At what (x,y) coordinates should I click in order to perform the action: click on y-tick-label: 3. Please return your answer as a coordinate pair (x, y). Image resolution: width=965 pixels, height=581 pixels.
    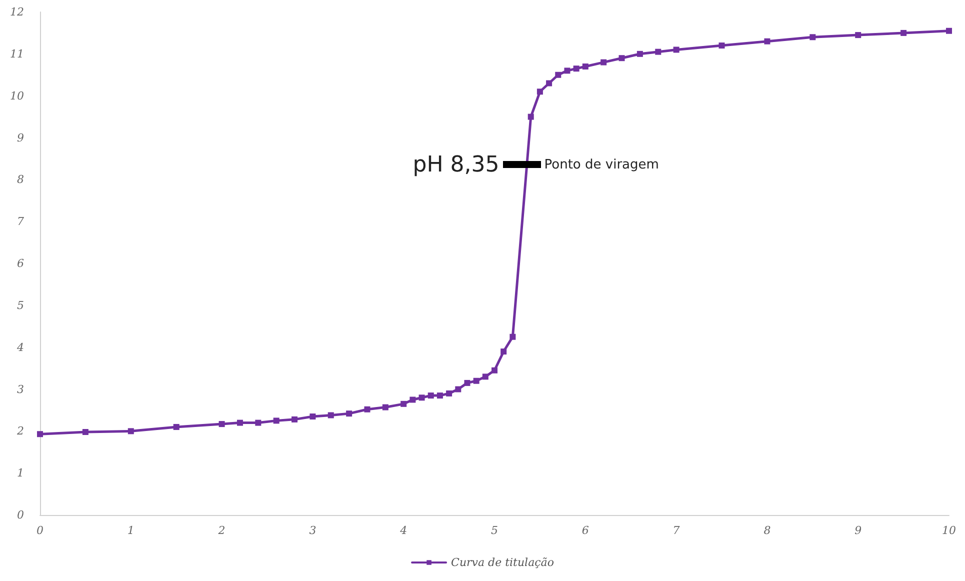
    Looking at the image, I should click on (20, 389).